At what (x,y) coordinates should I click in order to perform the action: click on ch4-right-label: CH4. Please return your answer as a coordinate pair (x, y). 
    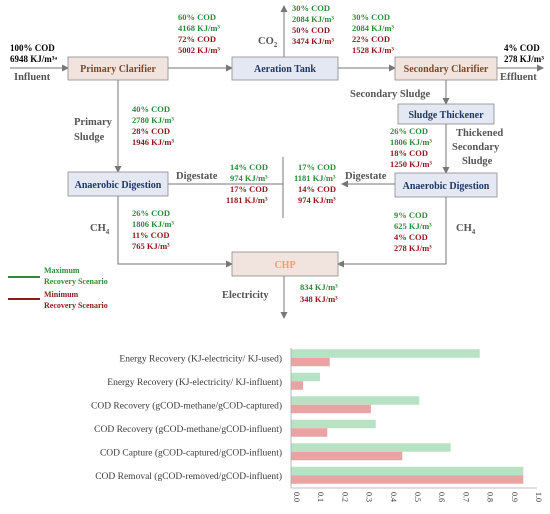
    Looking at the image, I should click on (466, 229).